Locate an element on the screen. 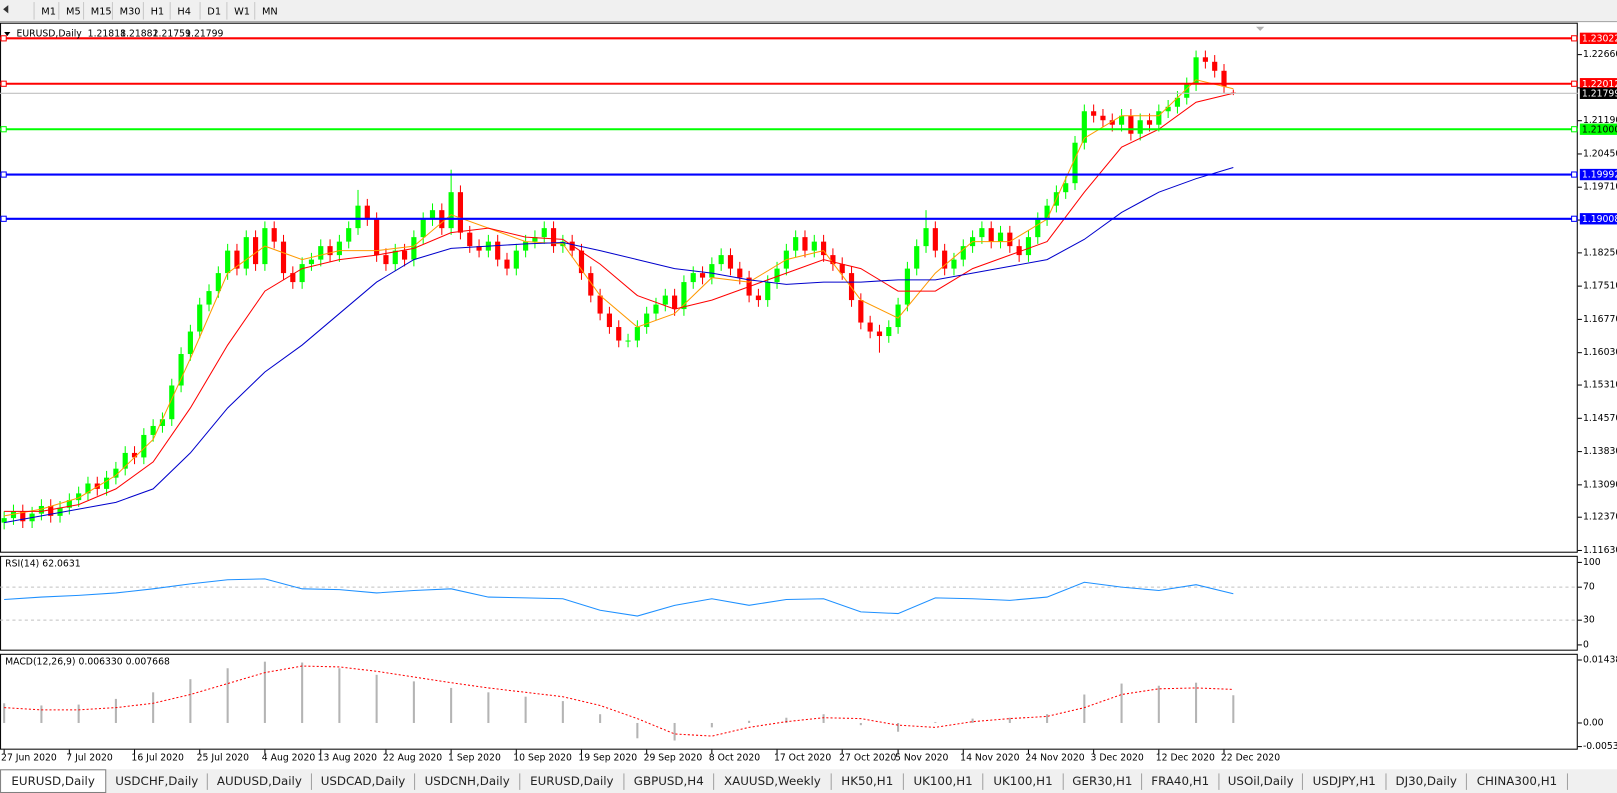  tab: CHINA300,H1 is located at coordinates (1517, 781).